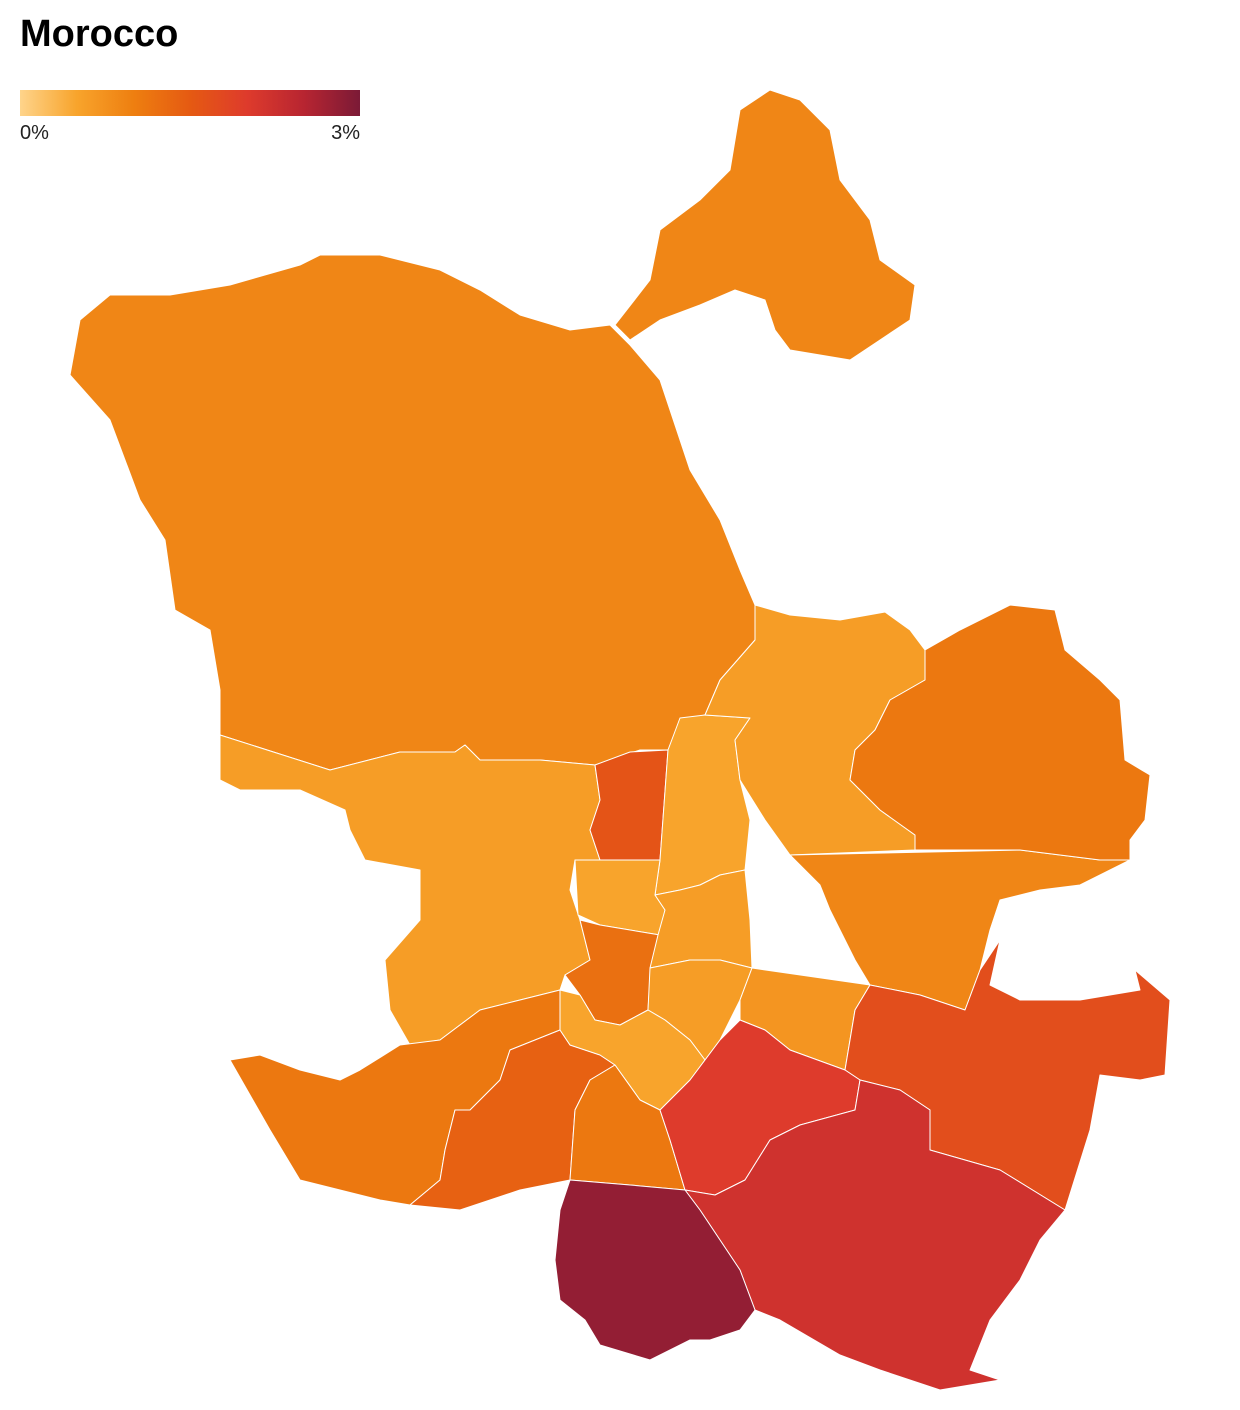 Image resolution: width=1240 pixels, height=1410 pixels. Describe the element at coordinates (190, 103) in the screenshot. I see `legend-bar` at that location.